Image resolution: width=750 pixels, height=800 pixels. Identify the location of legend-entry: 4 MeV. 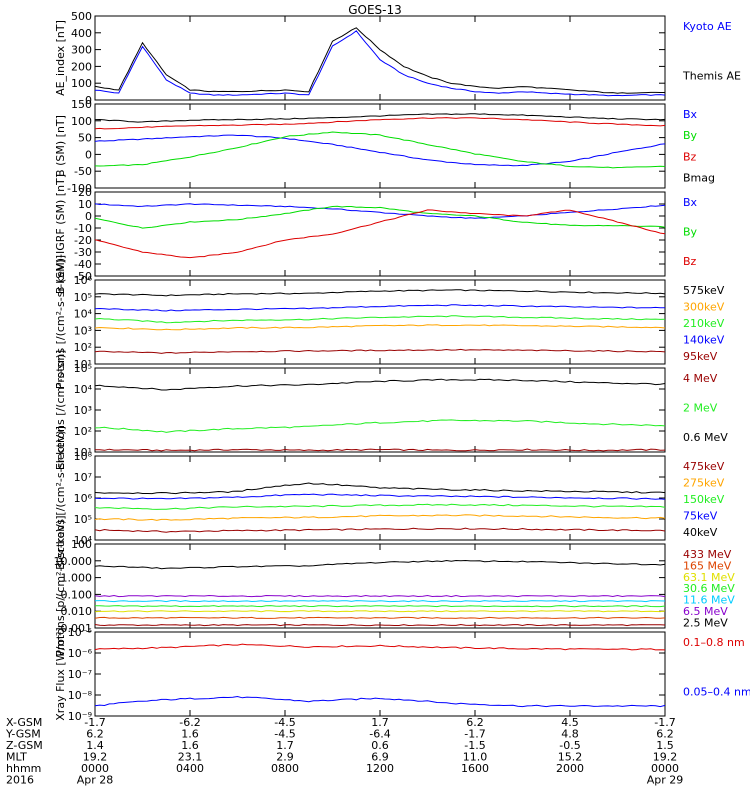
(700, 378).